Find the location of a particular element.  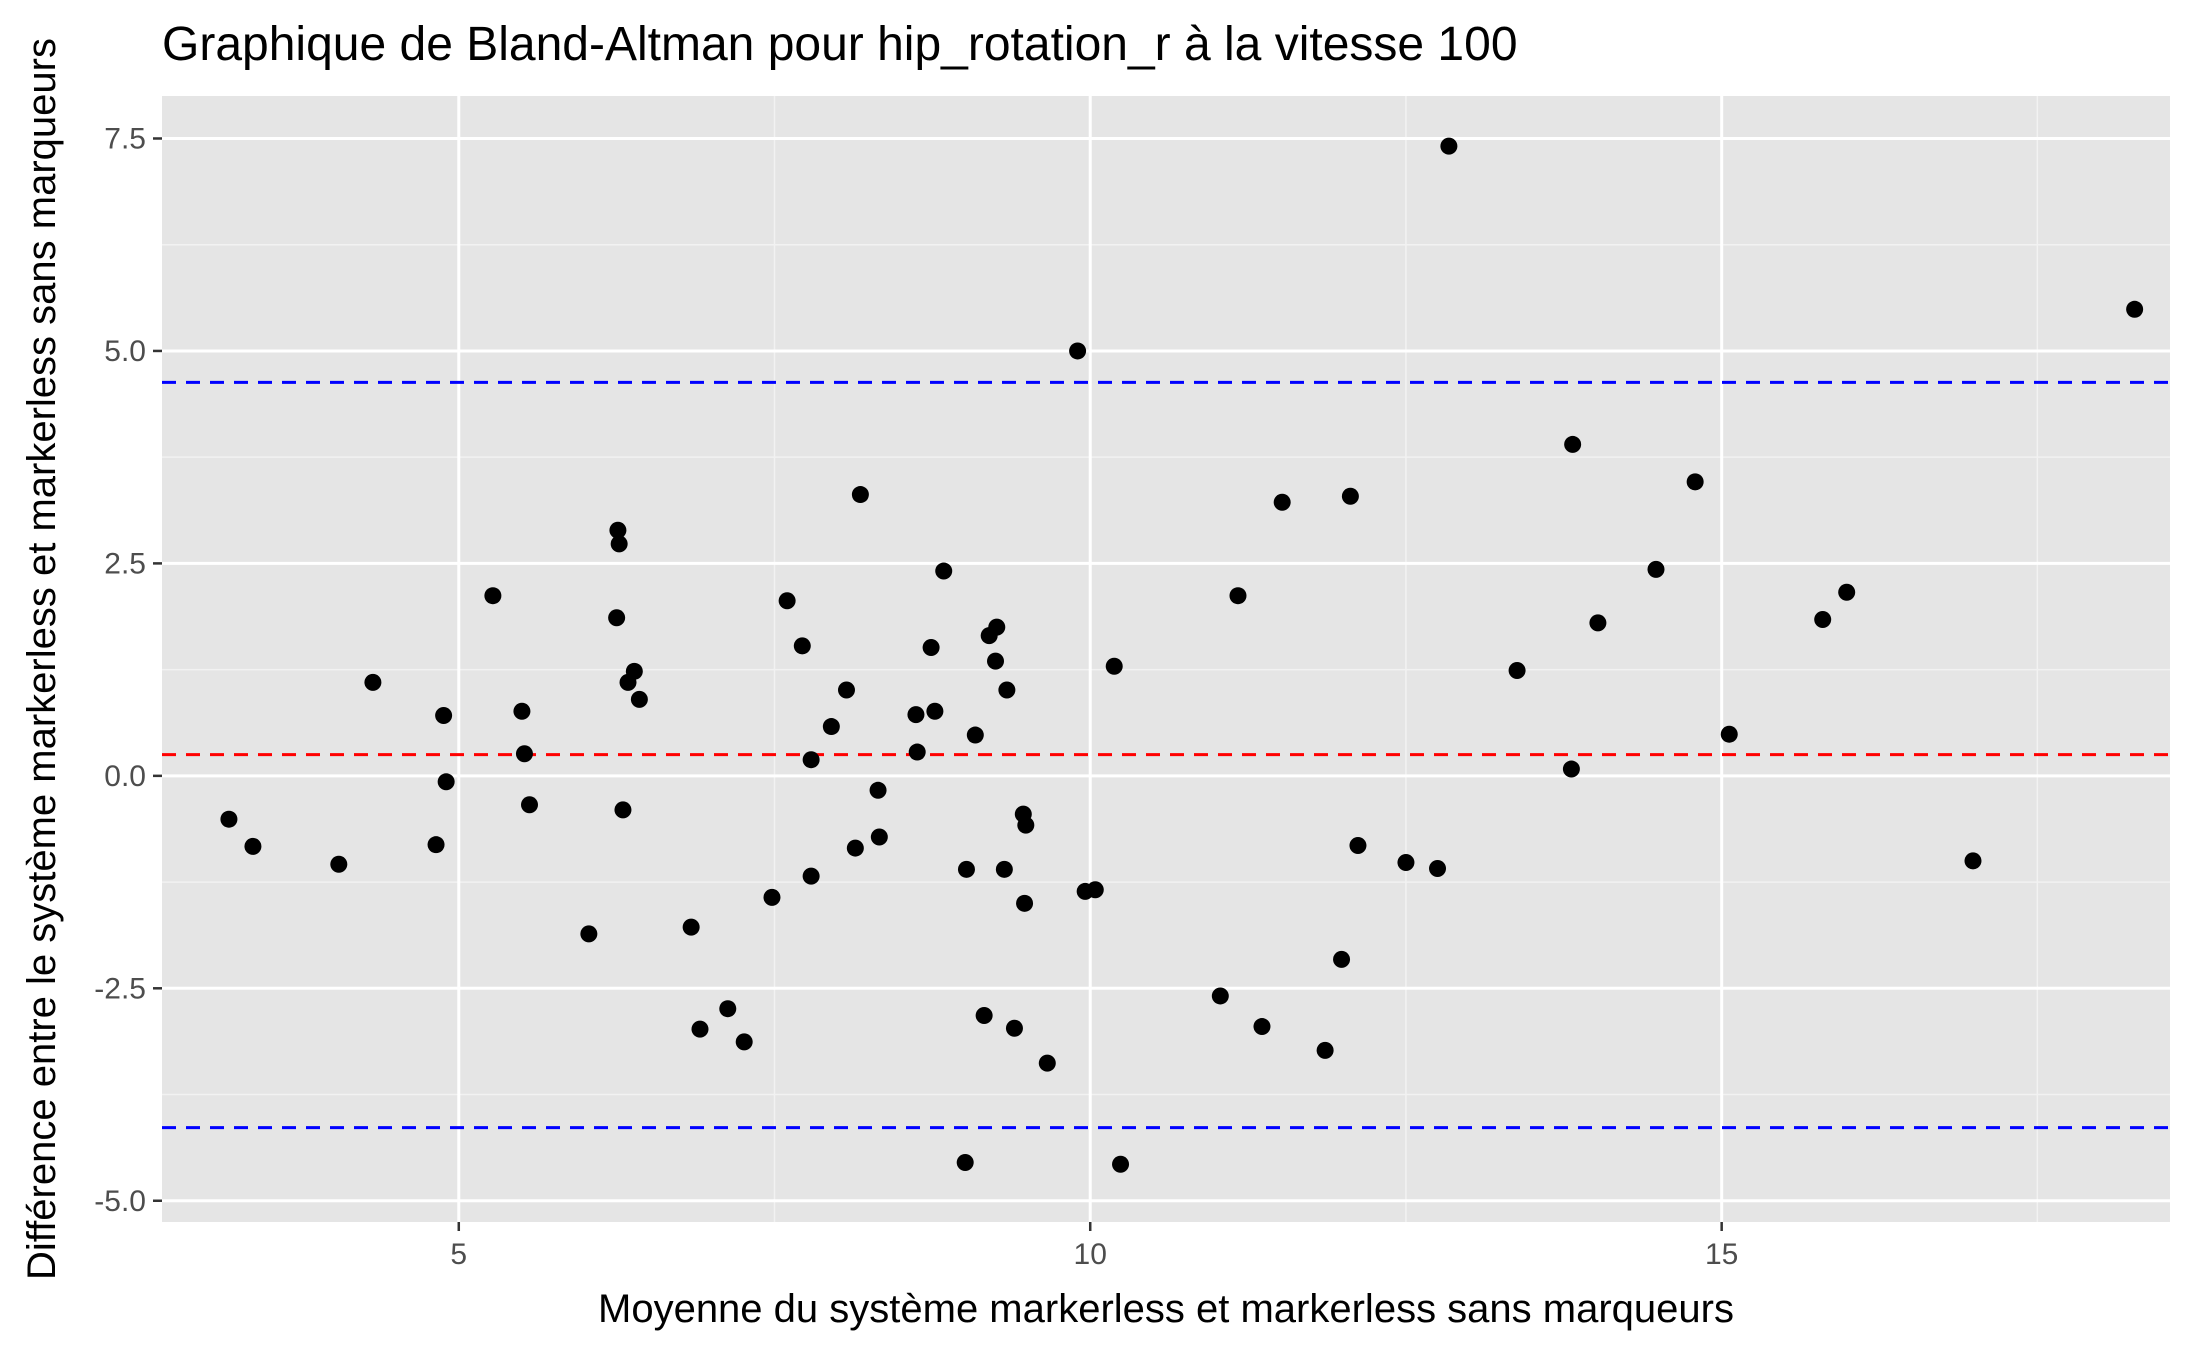

y-tick-label: 5.0 is located at coordinates (125, 351).